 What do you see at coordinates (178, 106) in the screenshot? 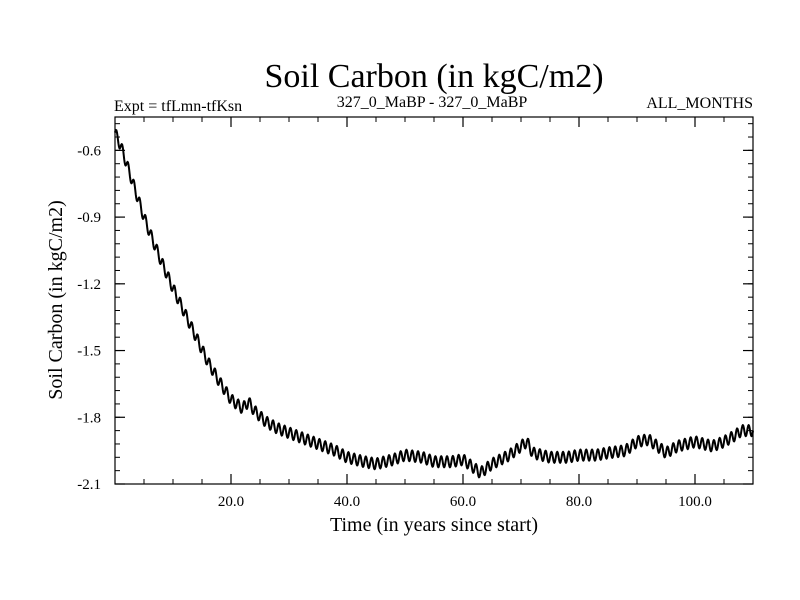
I see `subtitle-experiment: Expt = tfLmn-tfKsn` at bounding box center [178, 106].